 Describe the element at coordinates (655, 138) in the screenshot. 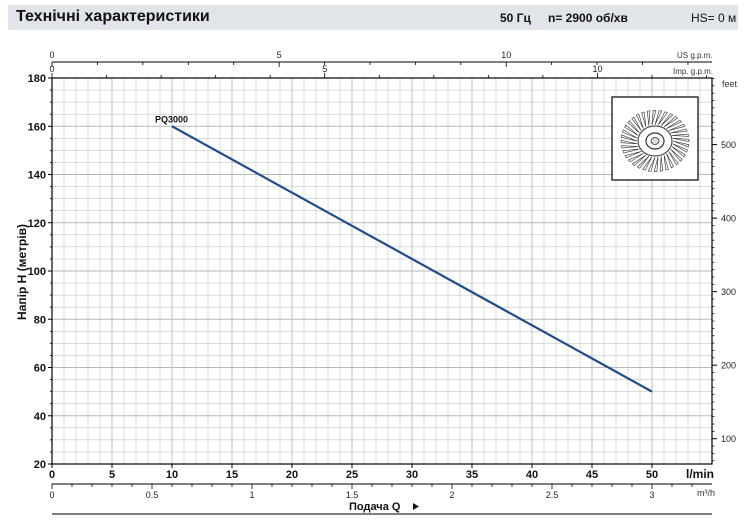

I see `impeller-icon` at that location.